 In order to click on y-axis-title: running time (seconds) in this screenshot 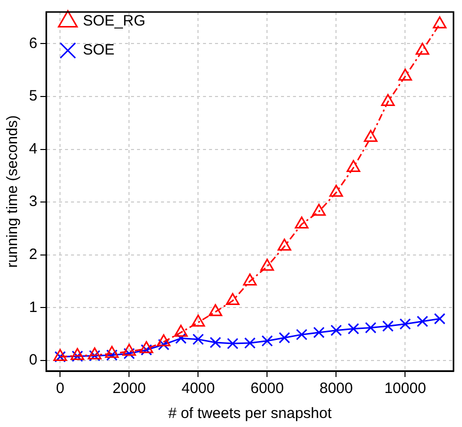, I will do `click(13, 191)`.